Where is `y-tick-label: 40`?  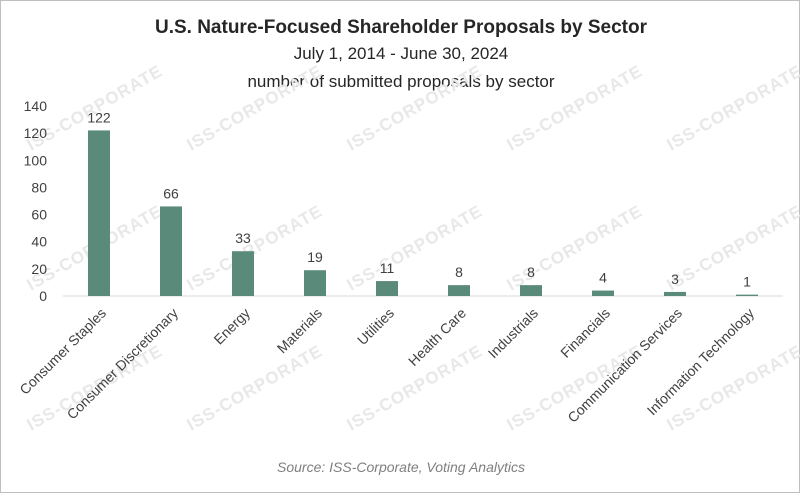
y-tick-label: 40 is located at coordinates (39, 242).